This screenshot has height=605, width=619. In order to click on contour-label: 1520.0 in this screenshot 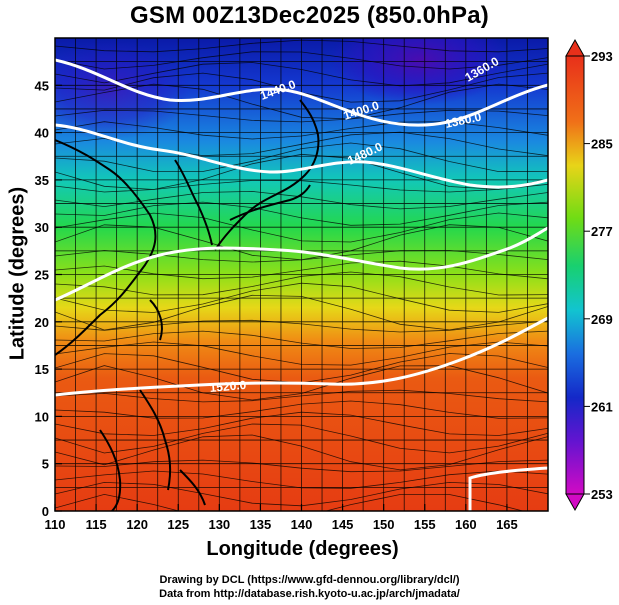, I will do `click(228, 386)`.